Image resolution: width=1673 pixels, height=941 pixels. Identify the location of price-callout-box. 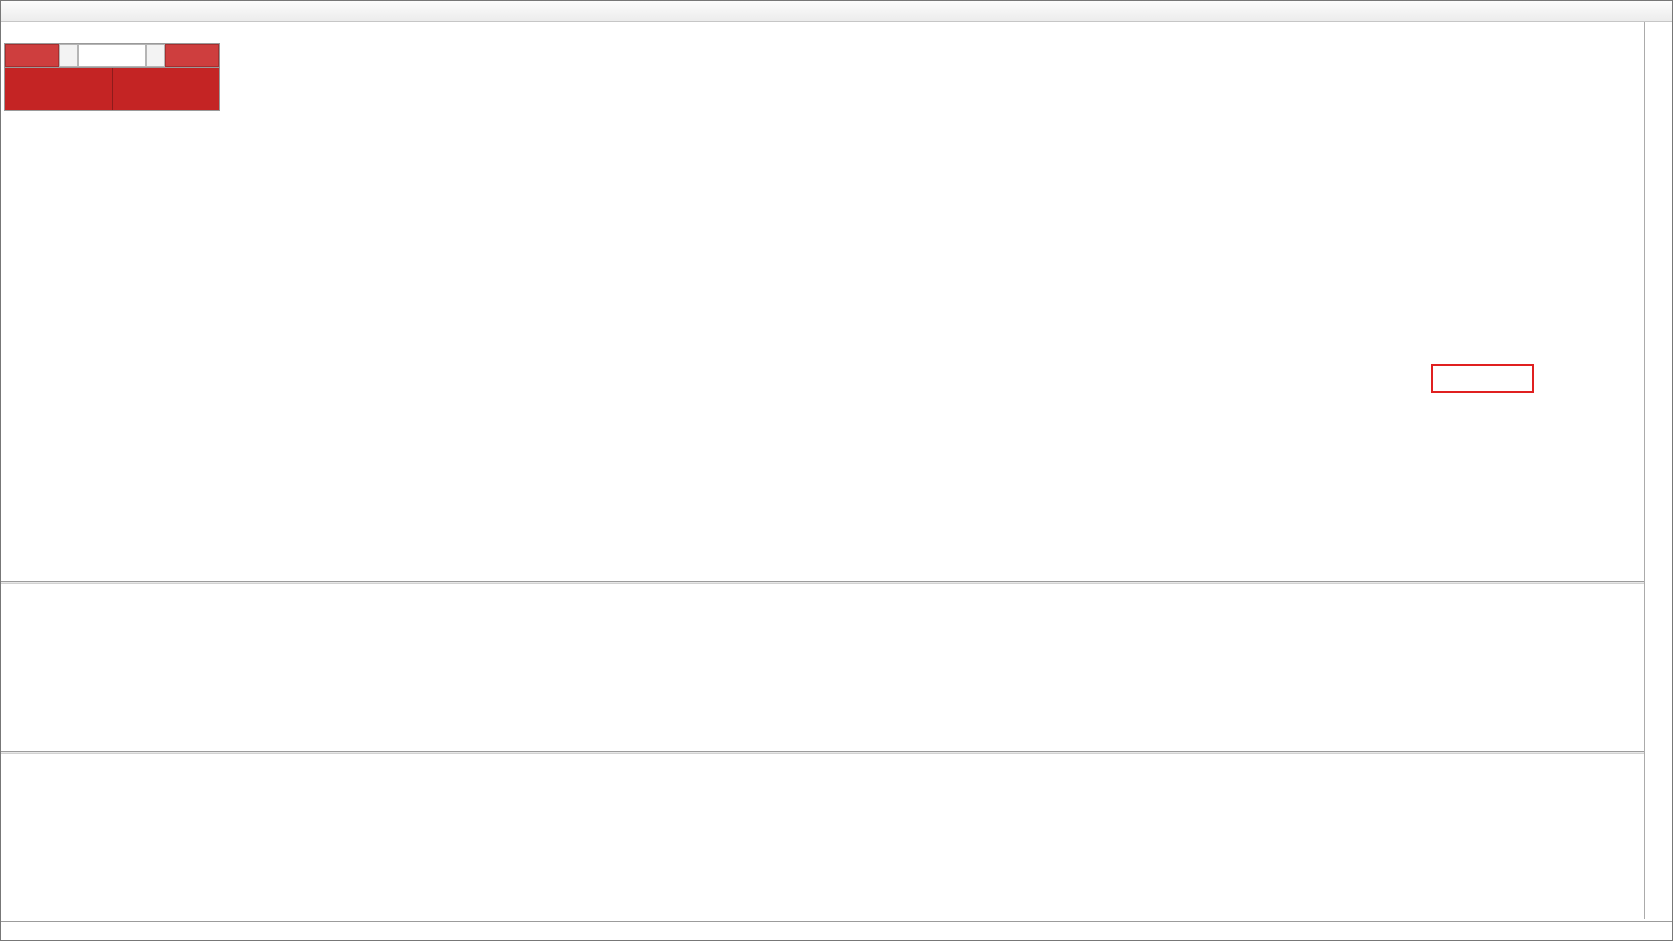
(1482, 378).